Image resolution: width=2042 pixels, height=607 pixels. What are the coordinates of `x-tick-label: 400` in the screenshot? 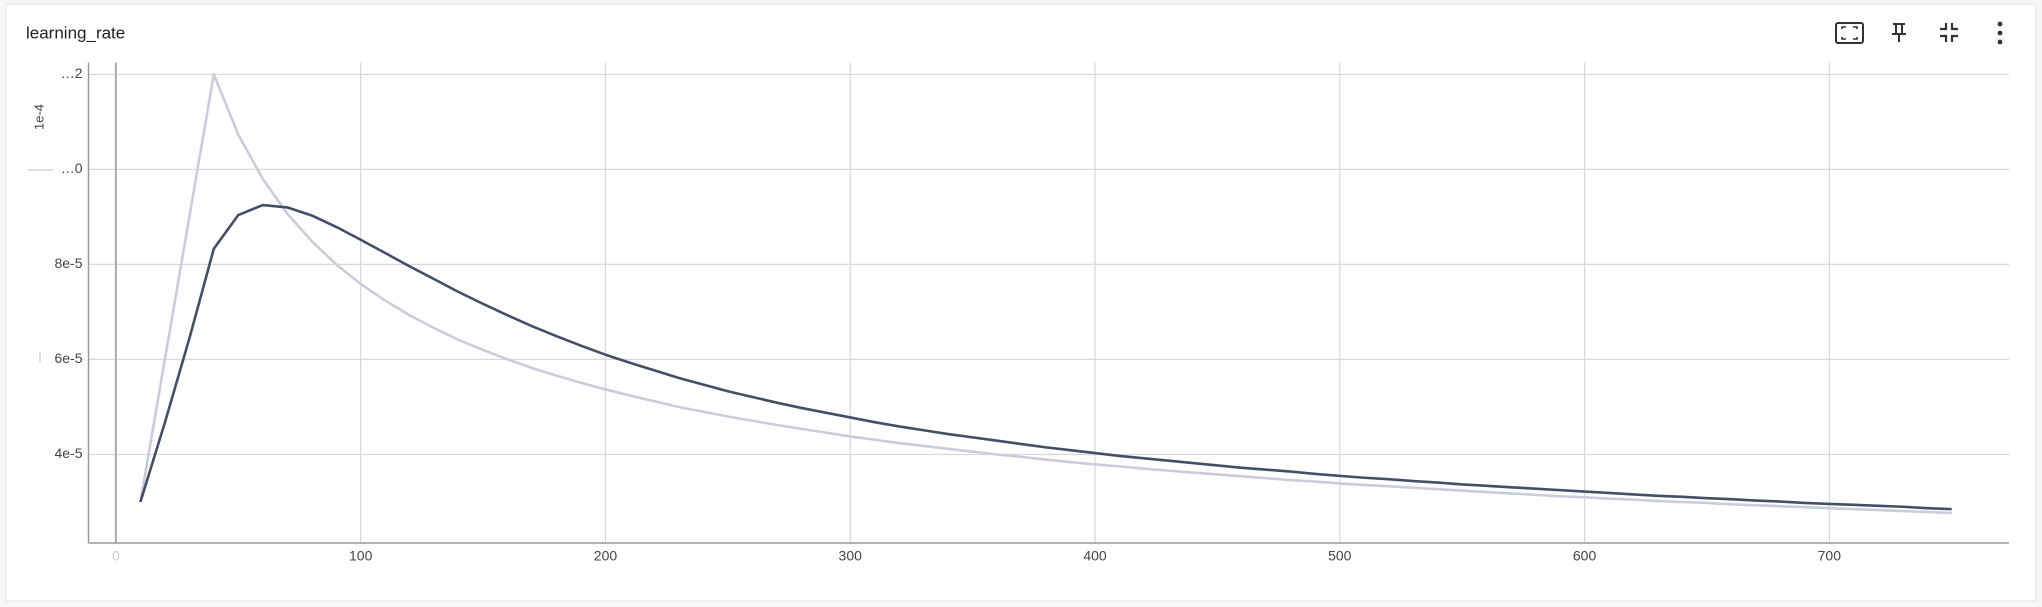 It's located at (1095, 556).